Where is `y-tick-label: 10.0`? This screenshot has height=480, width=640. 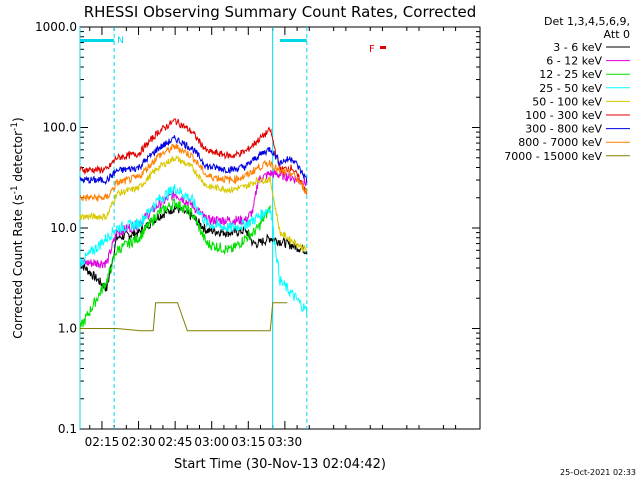
y-tick-label: 10.0 is located at coordinates (63, 228).